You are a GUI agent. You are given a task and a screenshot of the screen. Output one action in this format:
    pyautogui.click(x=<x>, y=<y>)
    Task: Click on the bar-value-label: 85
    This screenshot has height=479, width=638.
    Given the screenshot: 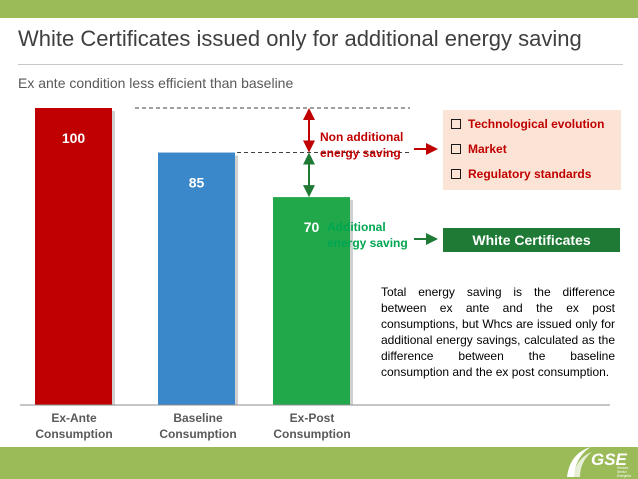 What is the action you would take?
    pyautogui.click(x=197, y=183)
    